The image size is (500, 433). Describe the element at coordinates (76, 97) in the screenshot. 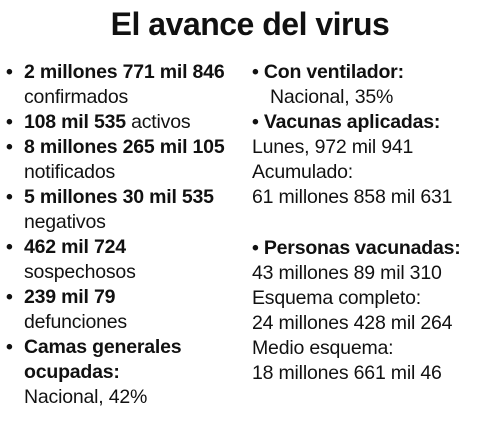

I see `stat-label: confirmados` at that location.